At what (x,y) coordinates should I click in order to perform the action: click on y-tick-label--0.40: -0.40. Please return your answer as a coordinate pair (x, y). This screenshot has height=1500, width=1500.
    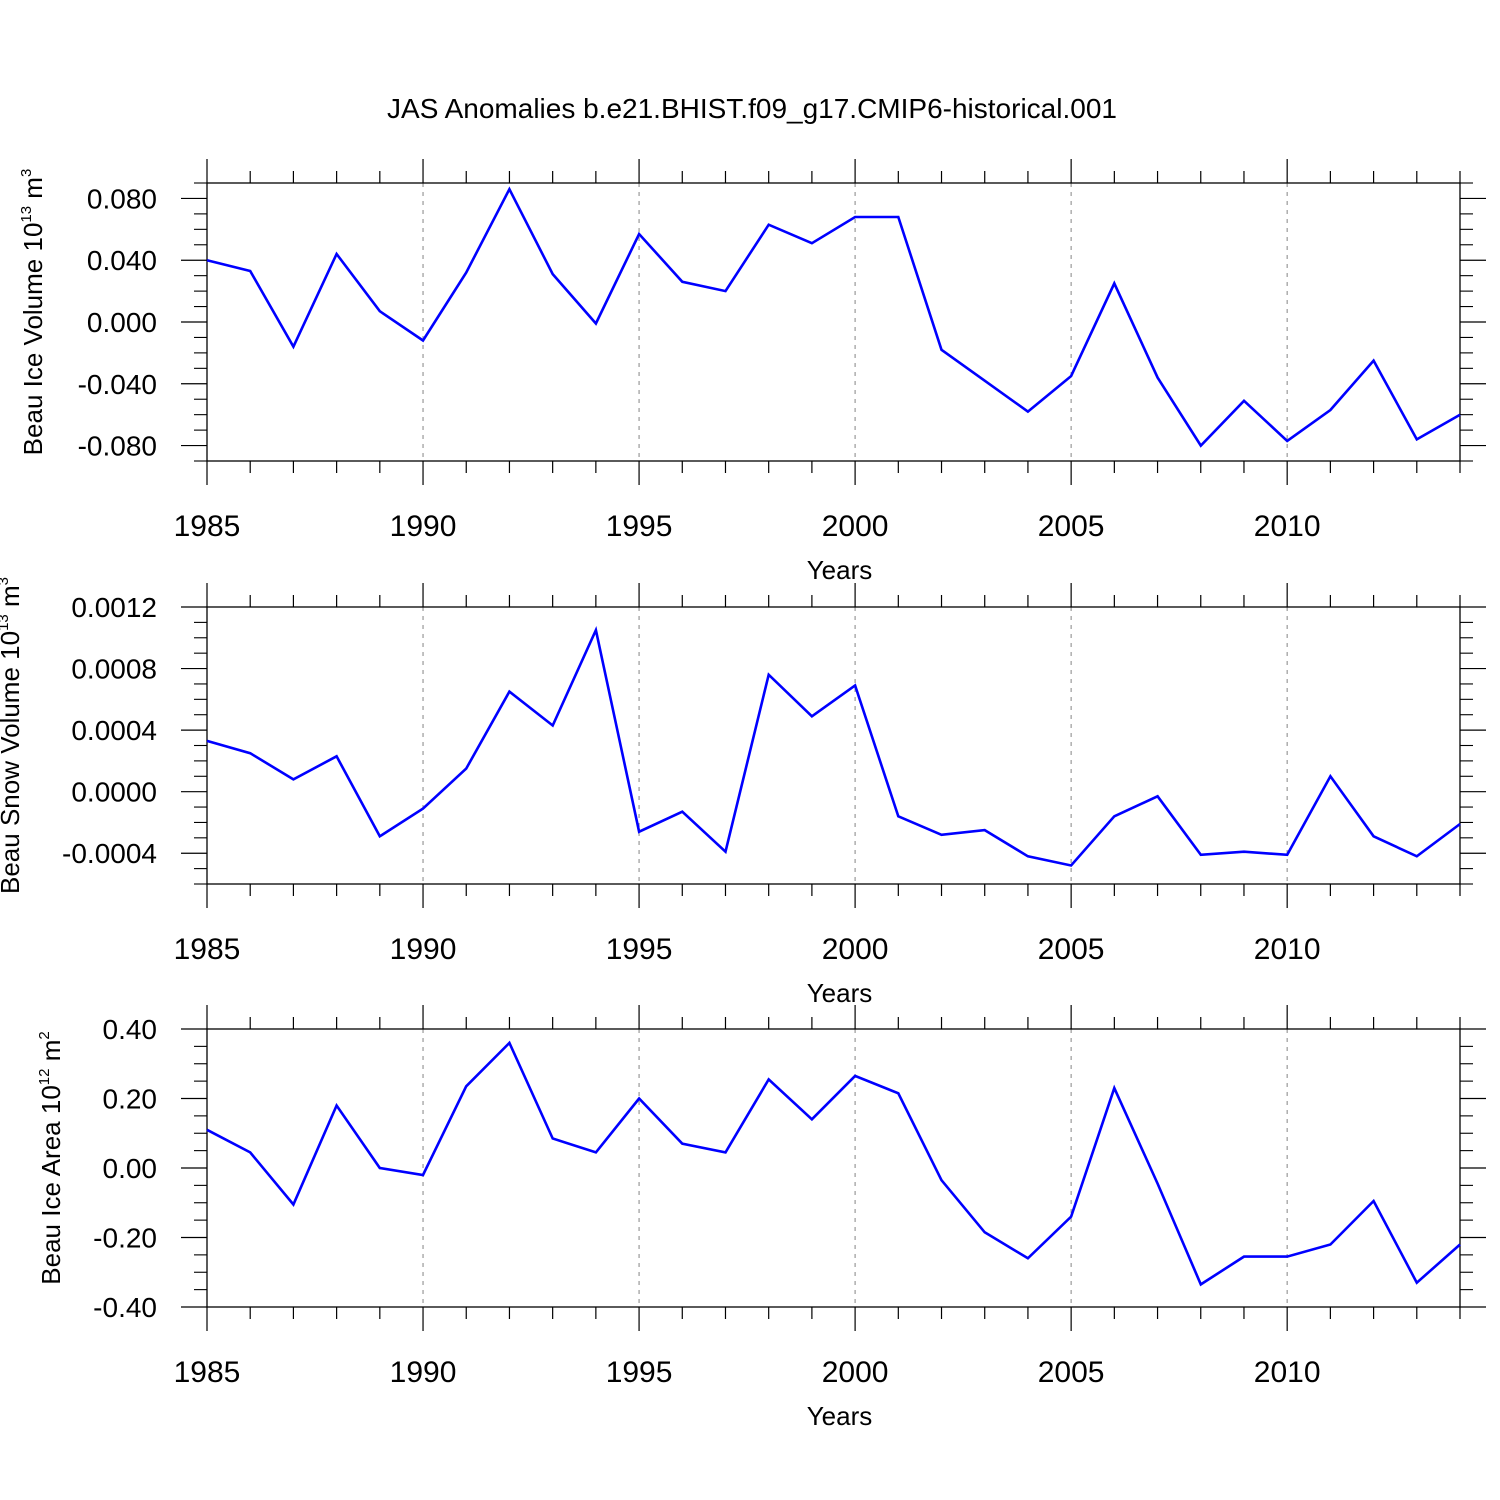
    Looking at the image, I should click on (125, 1307).